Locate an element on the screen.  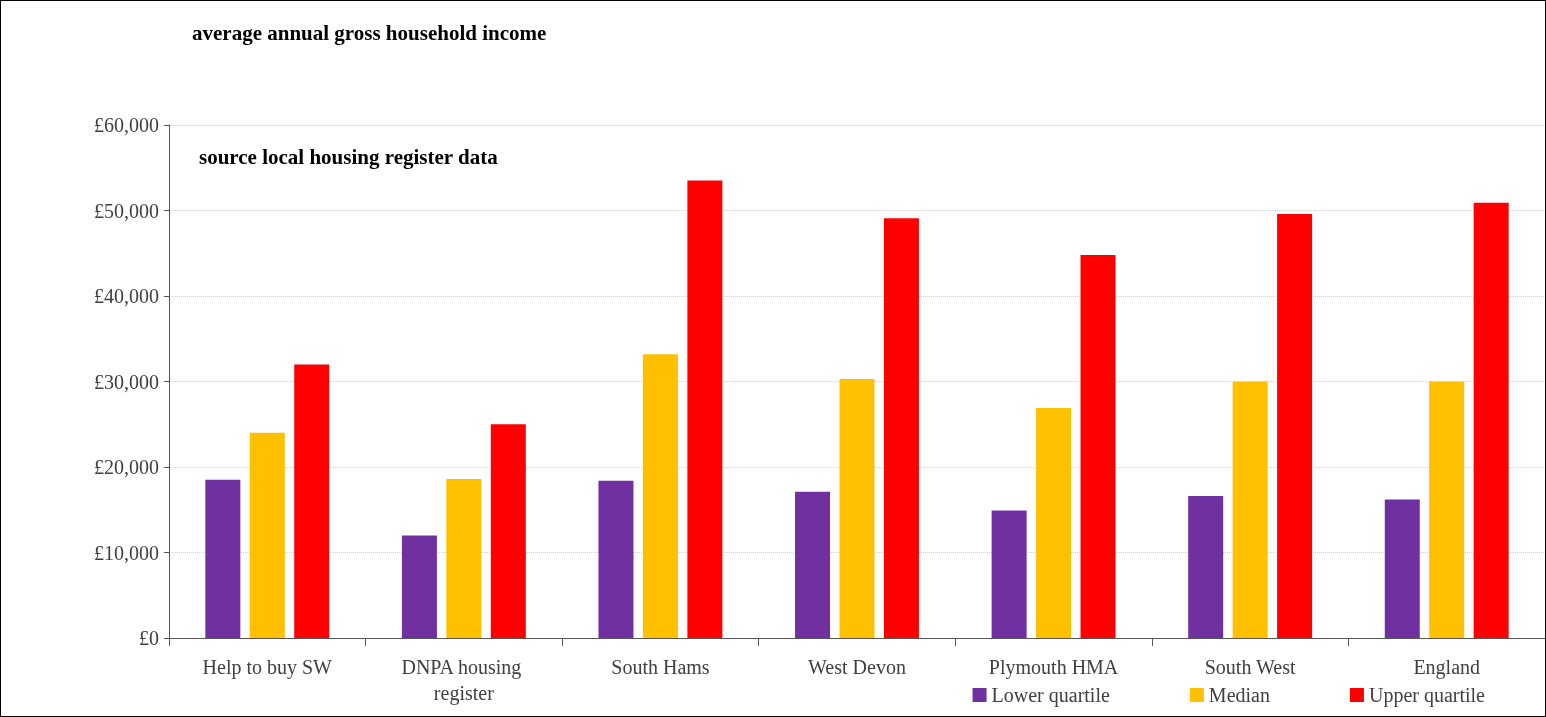
x-tick-label: DNPA housing register is located at coordinates (464, 680).